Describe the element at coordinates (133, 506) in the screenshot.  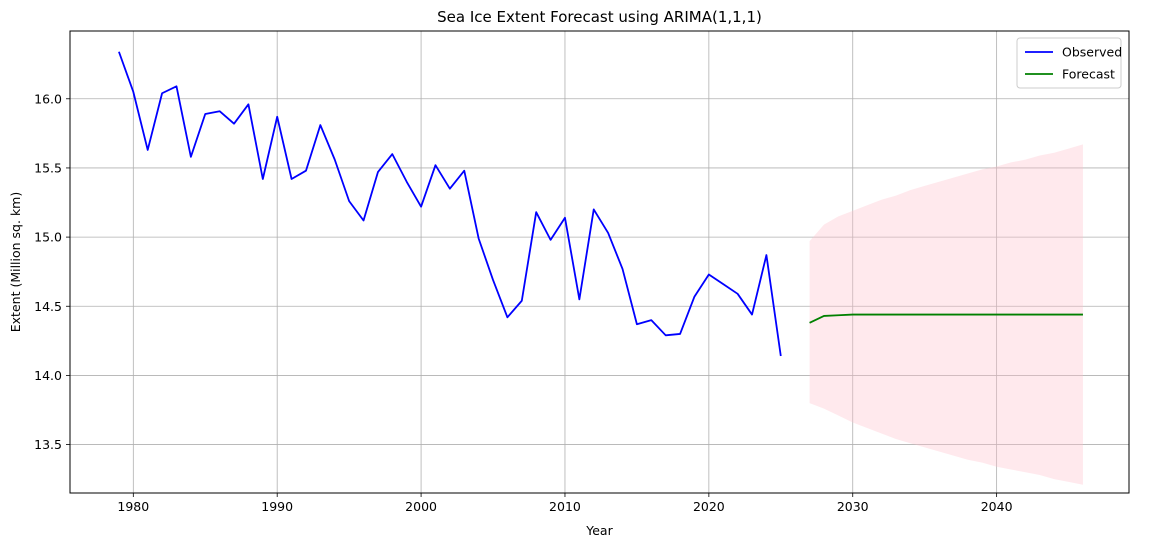
I see `x-tick-label: 1980` at that location.